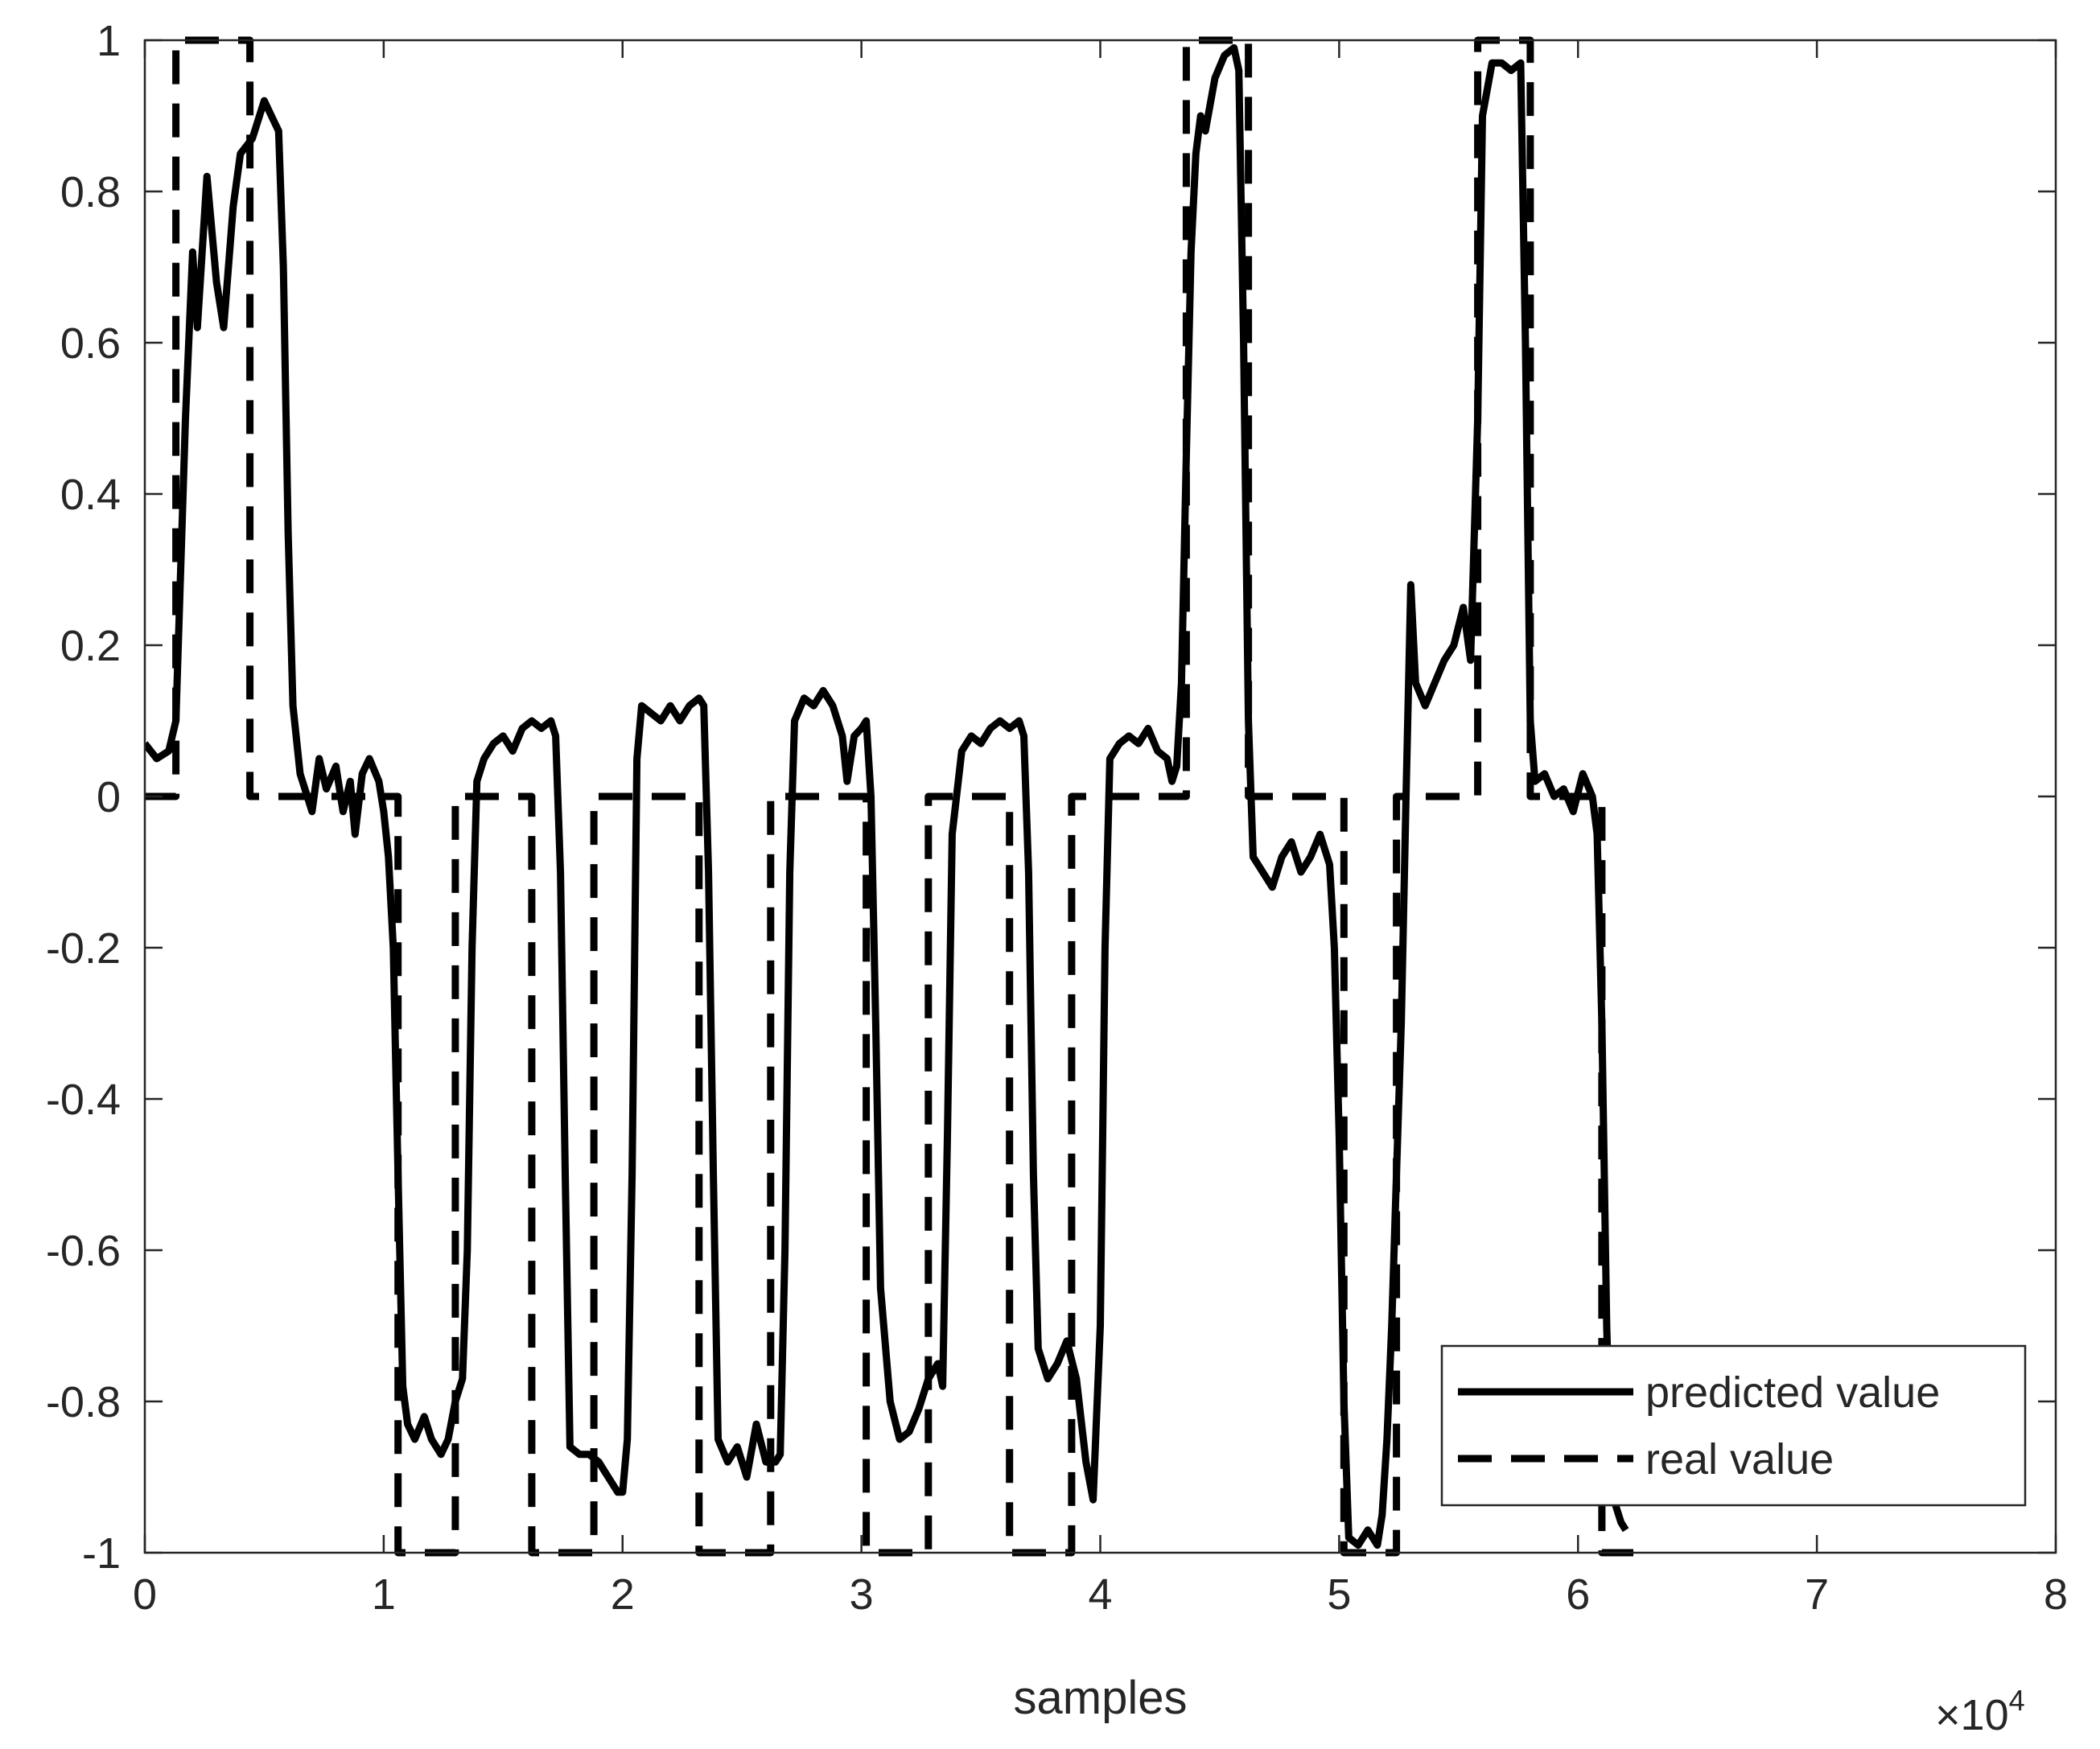 The image size is (2100, 1749). I want to click on x-tick-label: 6, so click(1578, 1594).